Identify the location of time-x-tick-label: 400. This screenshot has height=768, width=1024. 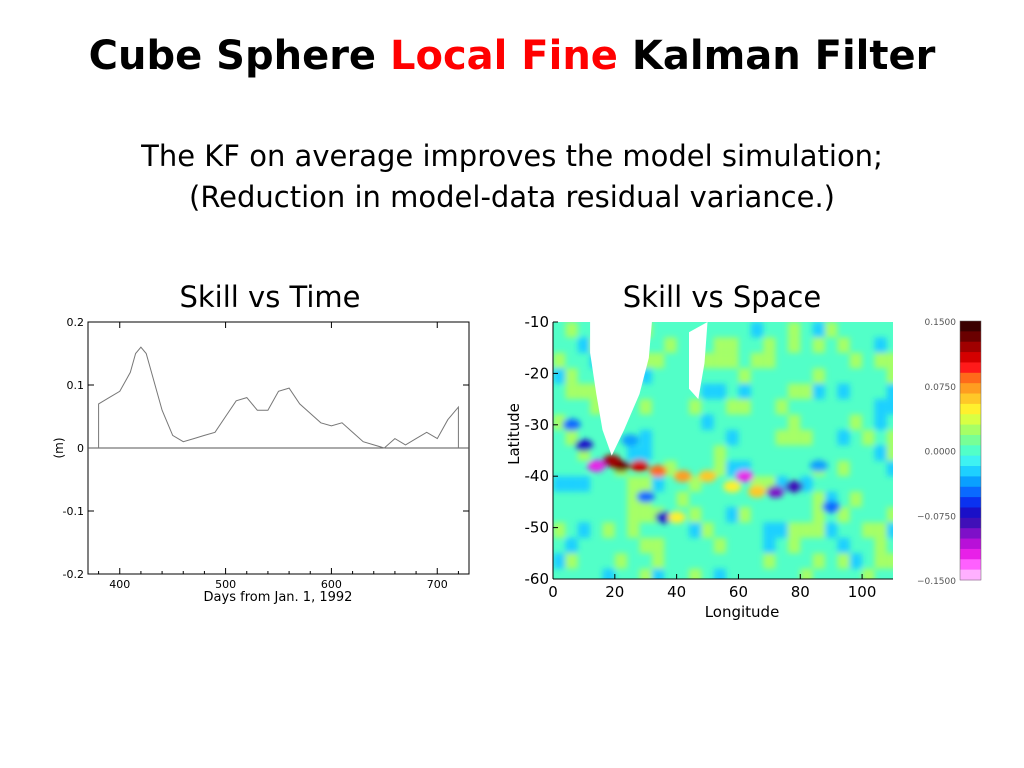
(119, 584).